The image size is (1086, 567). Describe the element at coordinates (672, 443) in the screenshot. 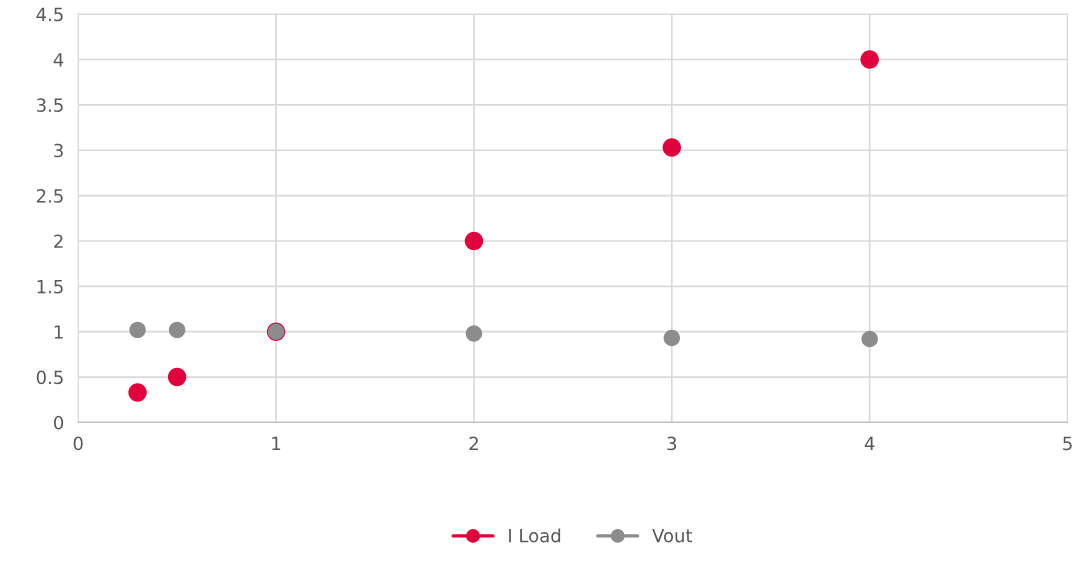

I see `x-tick-label: 3` at that location.